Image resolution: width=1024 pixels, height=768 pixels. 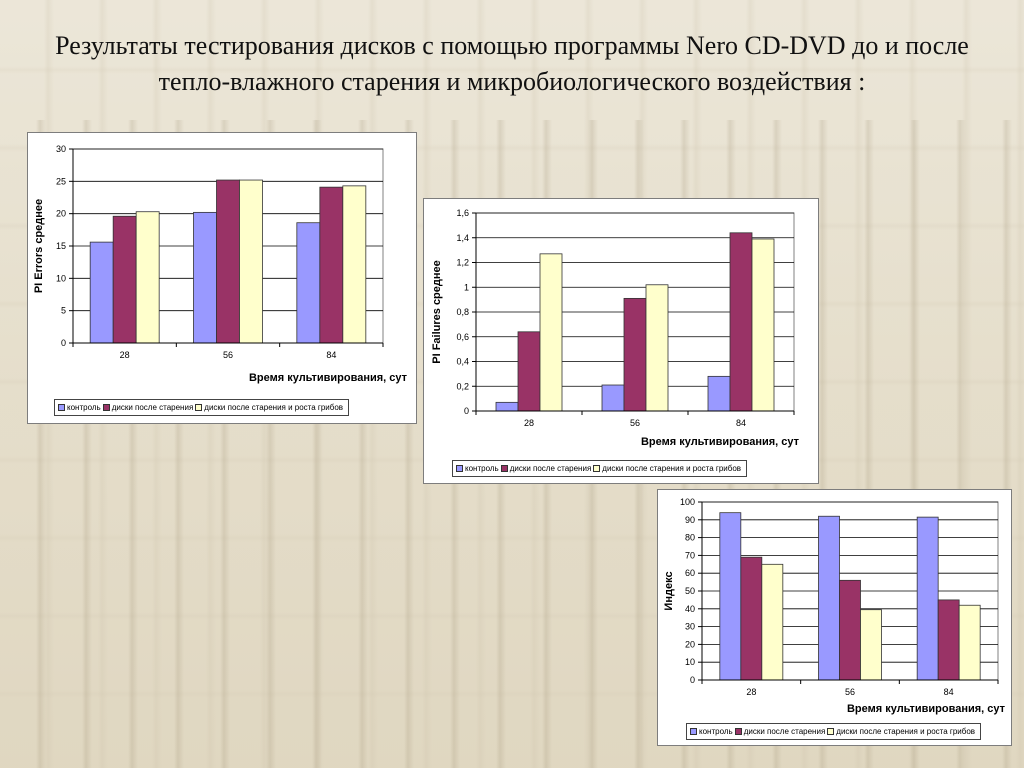 I want to click on y-axis-title: PI Errors среднее, so click(x=39, y=246).